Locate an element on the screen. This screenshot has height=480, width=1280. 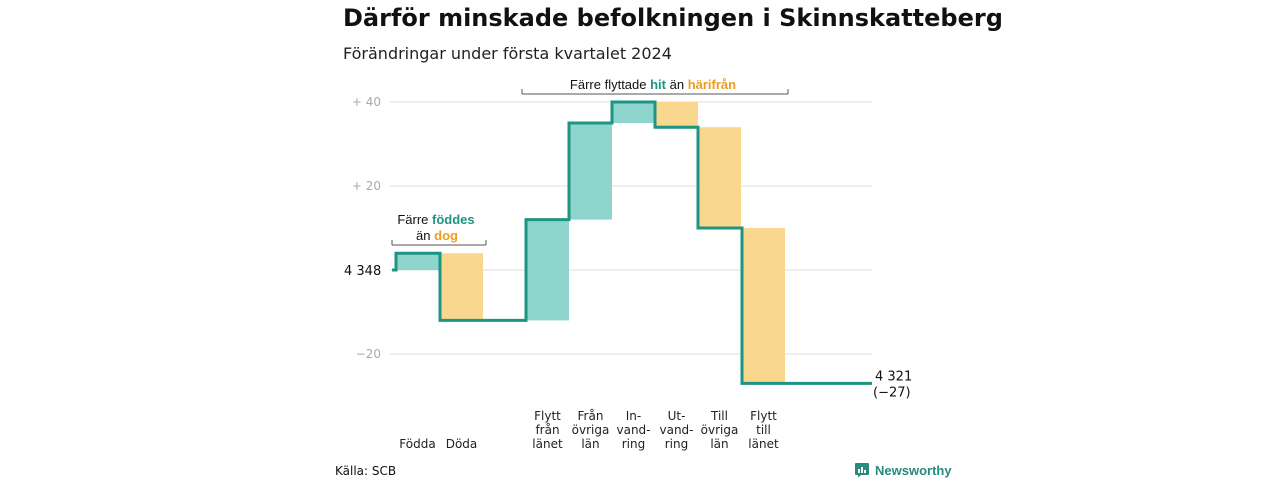
y-tick-label: + 40 is located at coordinates (366, 102).